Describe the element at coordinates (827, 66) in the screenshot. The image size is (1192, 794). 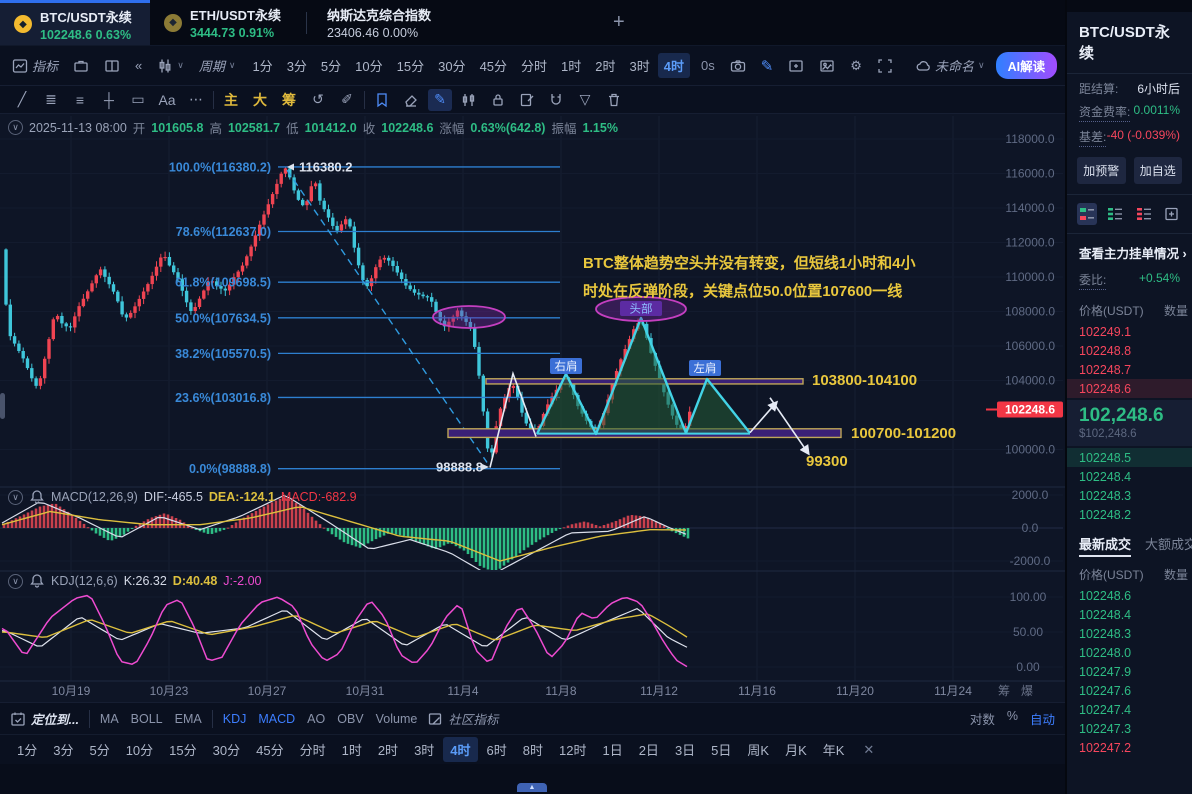
I see `image-export-button` at that location.